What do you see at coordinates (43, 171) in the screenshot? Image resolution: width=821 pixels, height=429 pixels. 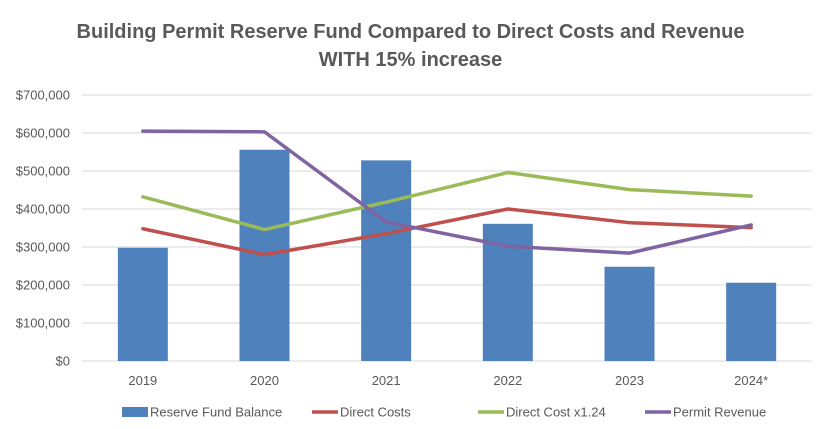 I see `y-tick-label: $500,000` at bounding box center [43, 171].